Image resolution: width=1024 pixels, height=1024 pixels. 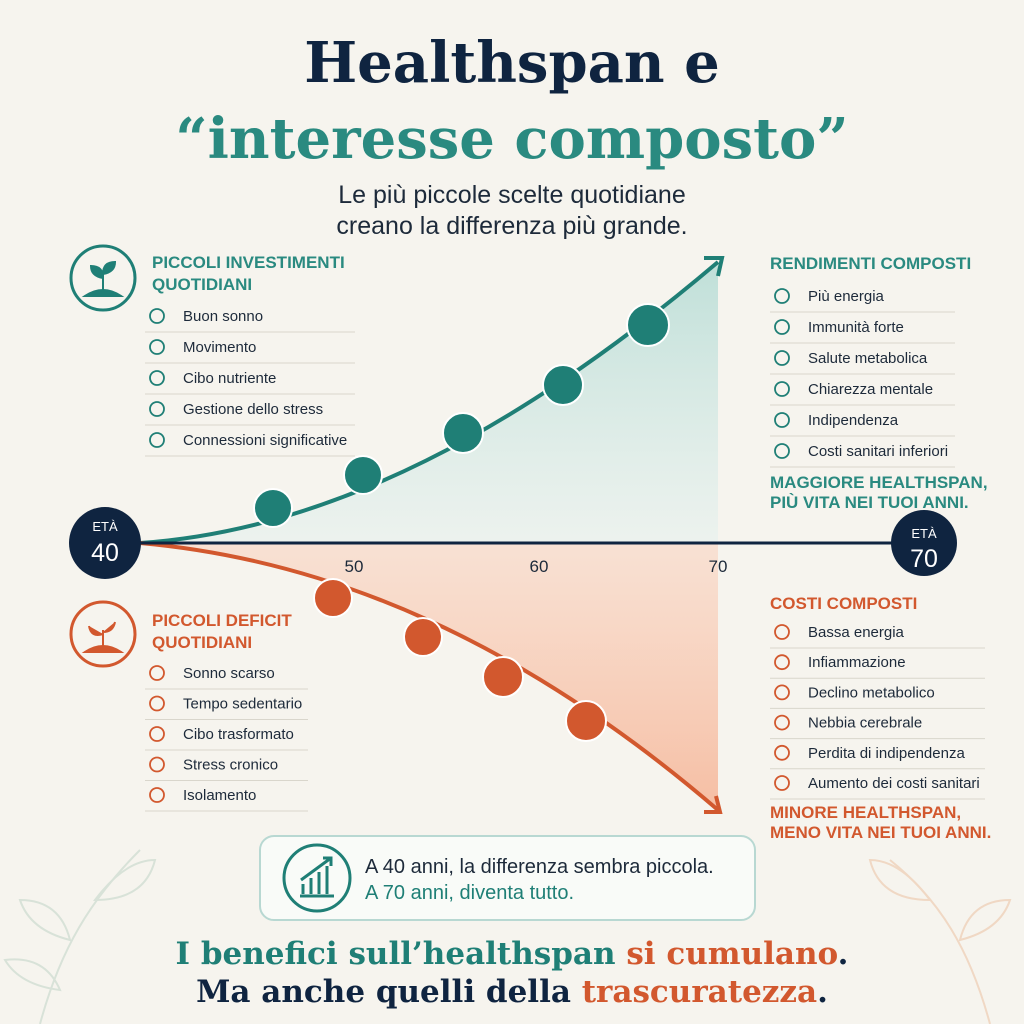 I want to click on subtitle: creano la differenza più grande., so click(x=511, y=226).